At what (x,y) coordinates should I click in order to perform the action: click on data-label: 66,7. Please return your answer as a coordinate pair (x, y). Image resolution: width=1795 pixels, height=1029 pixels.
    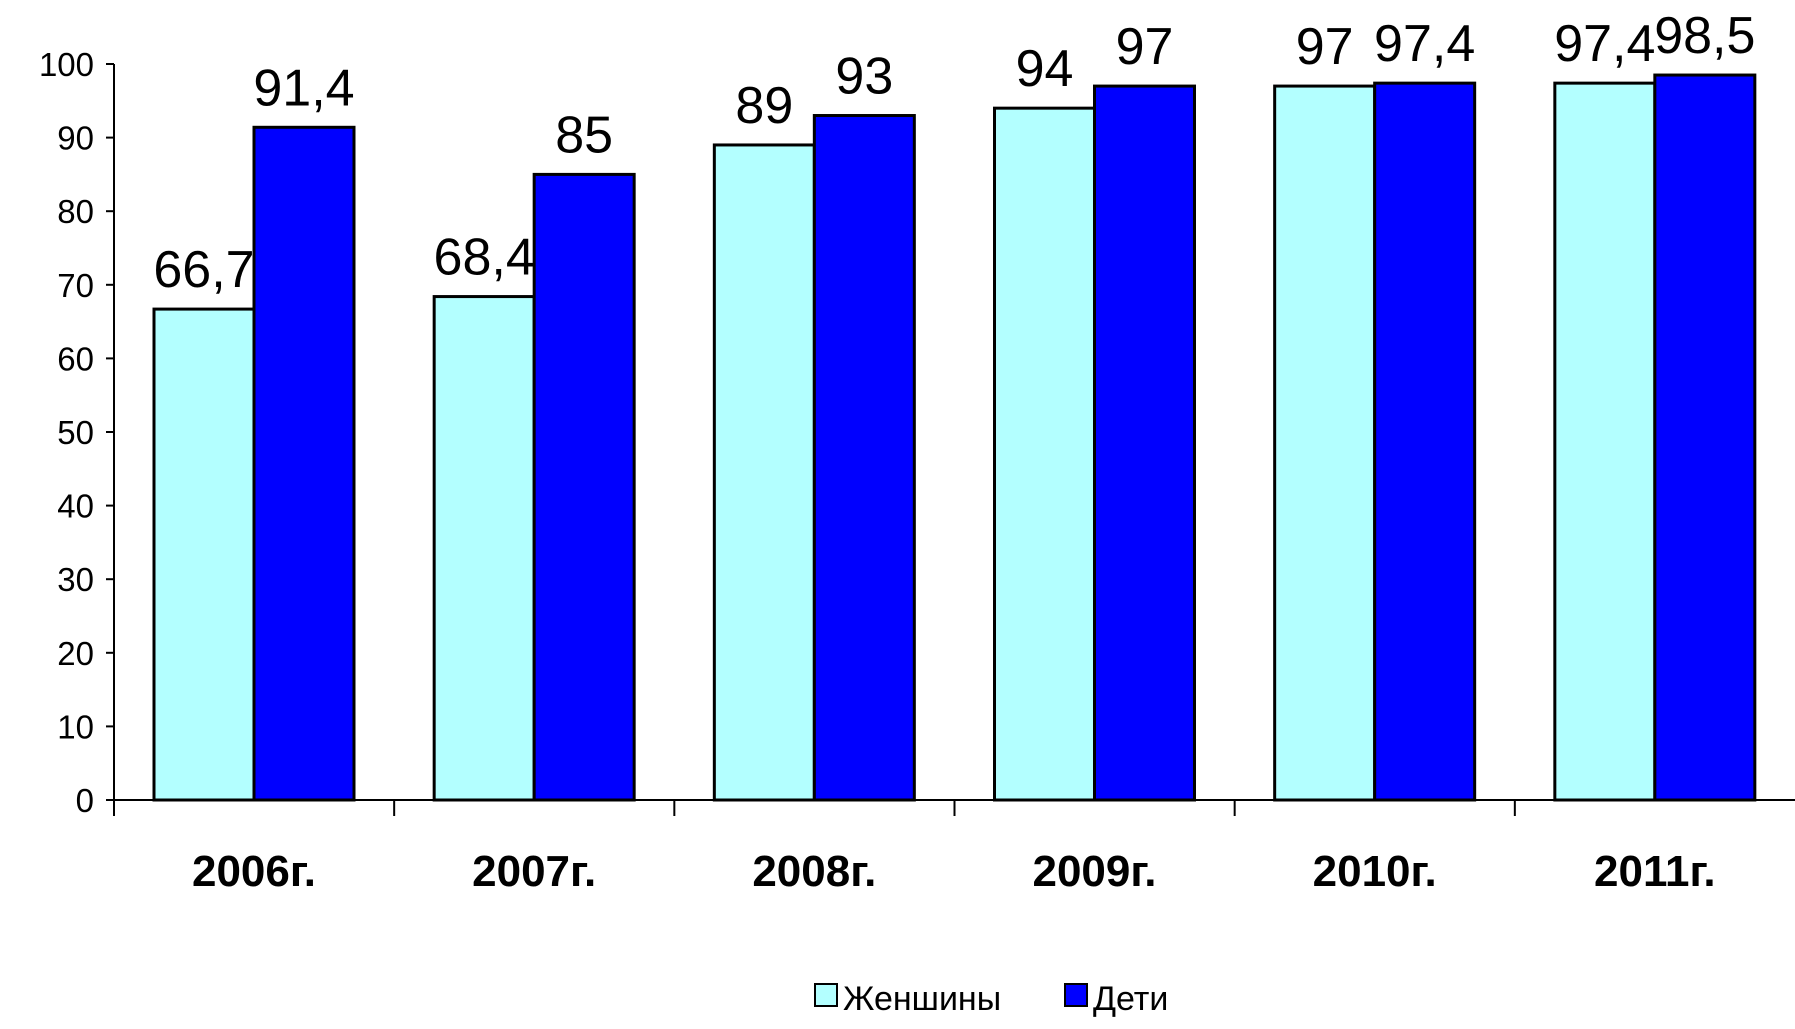
    Looking at the image, I should click on (203, 270).